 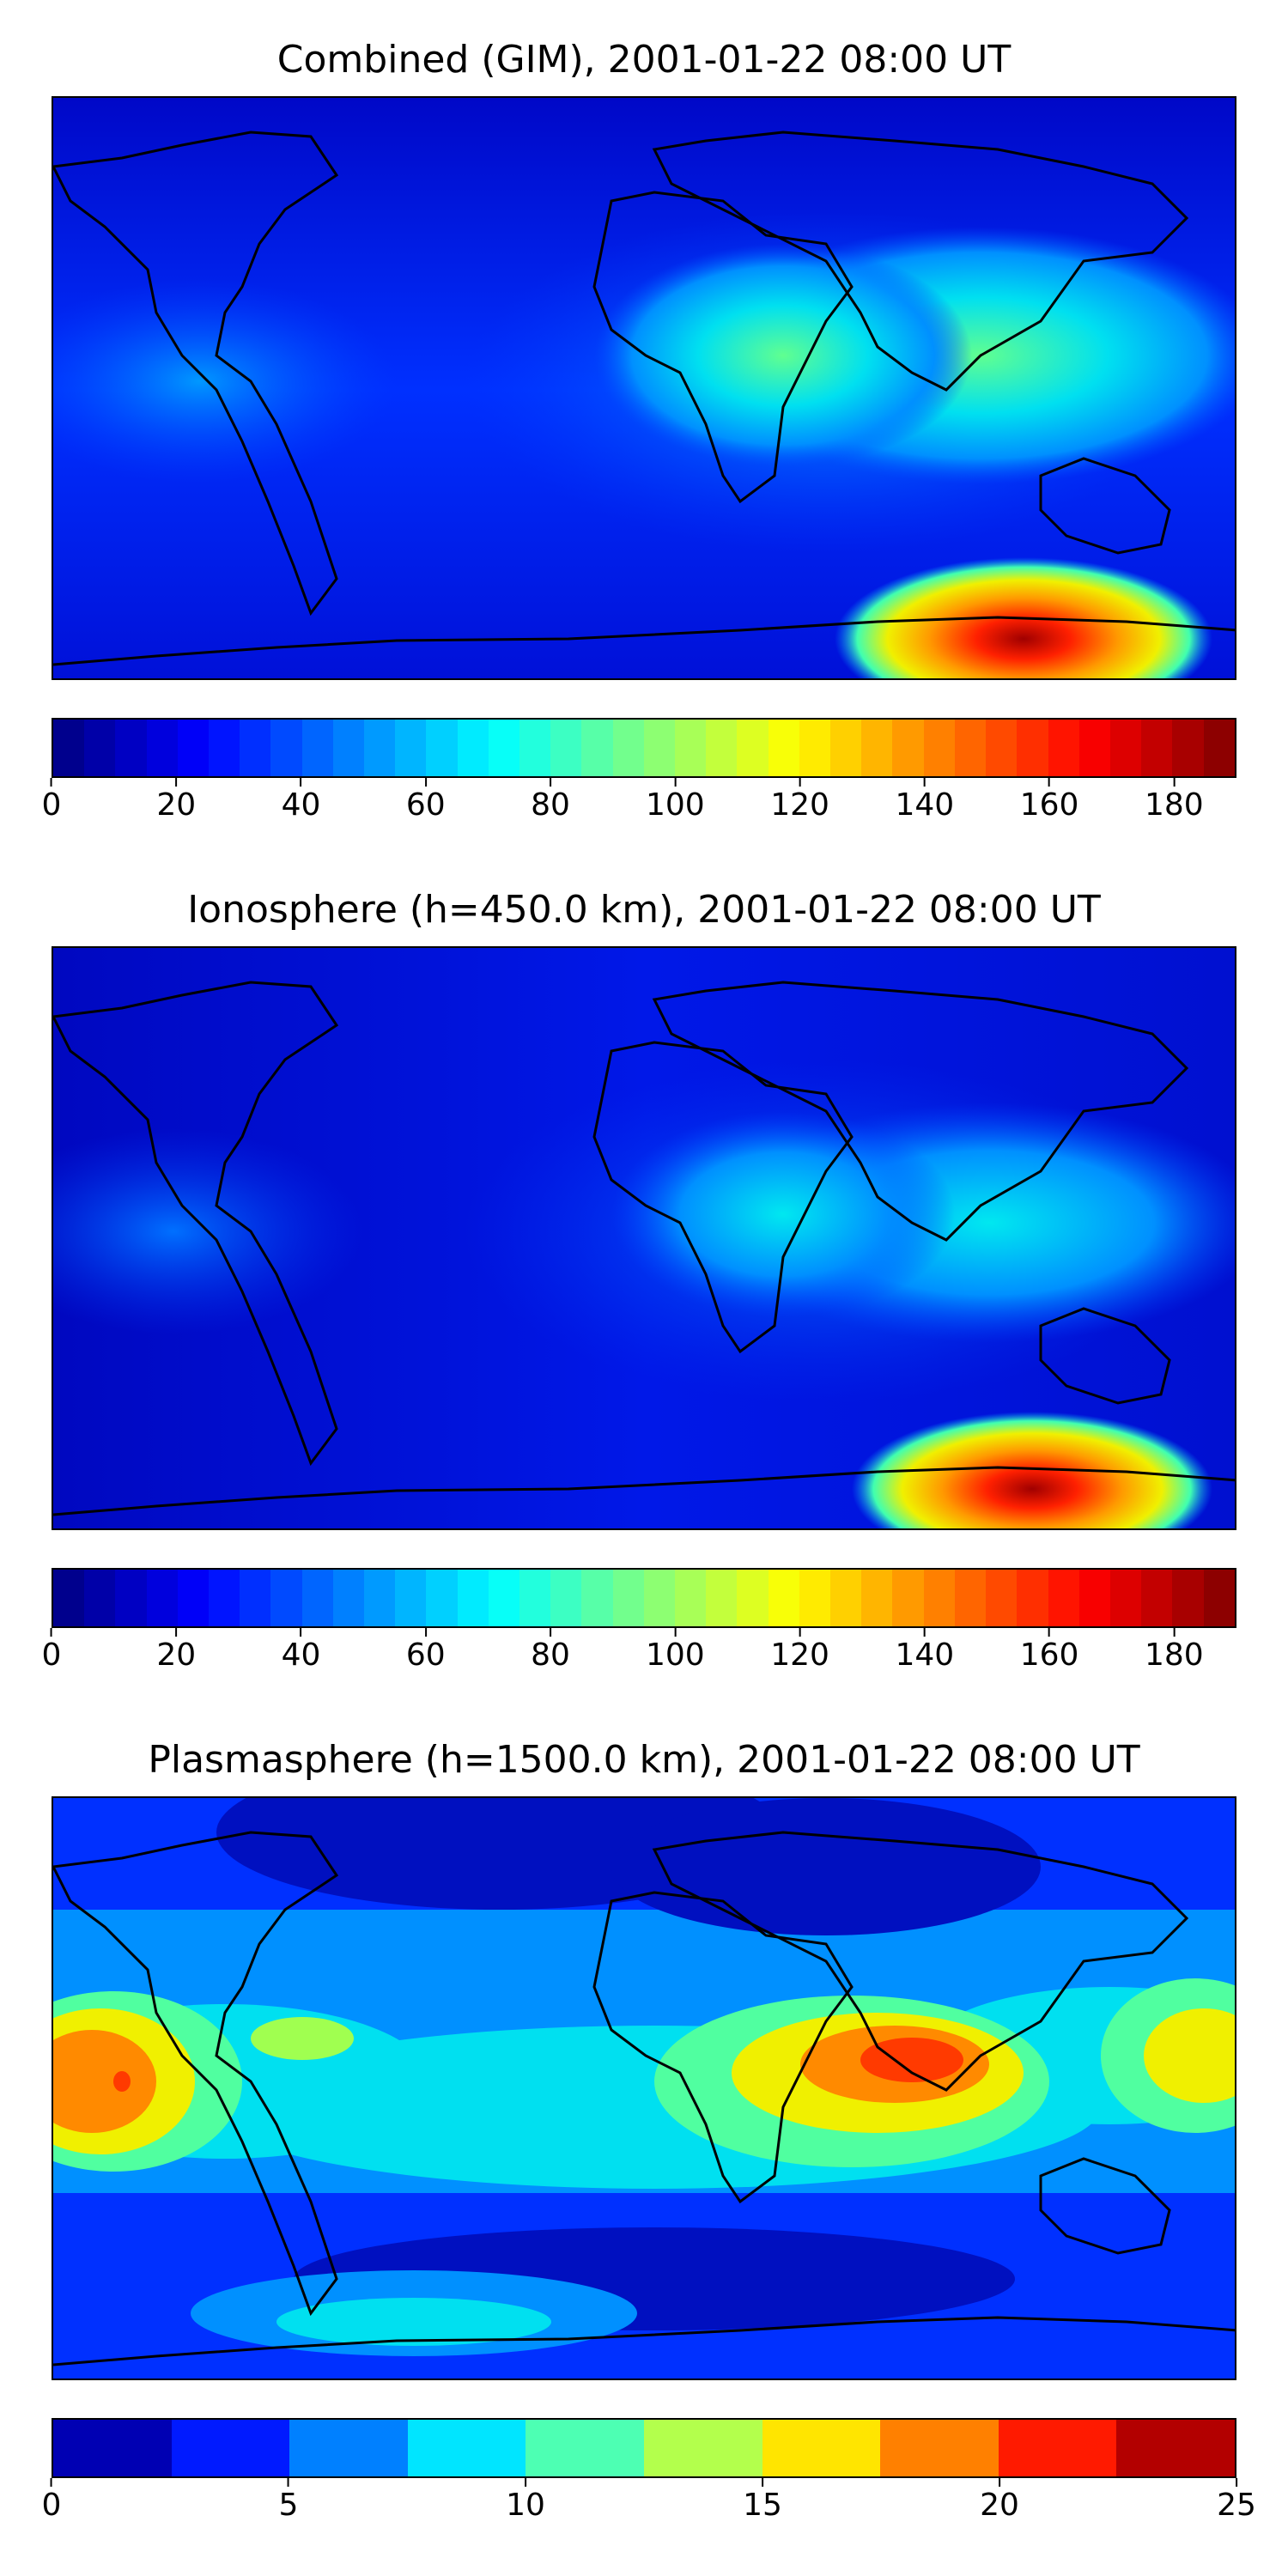 I want to click on colorbar-tick: 40, so click(x=301, y=801).